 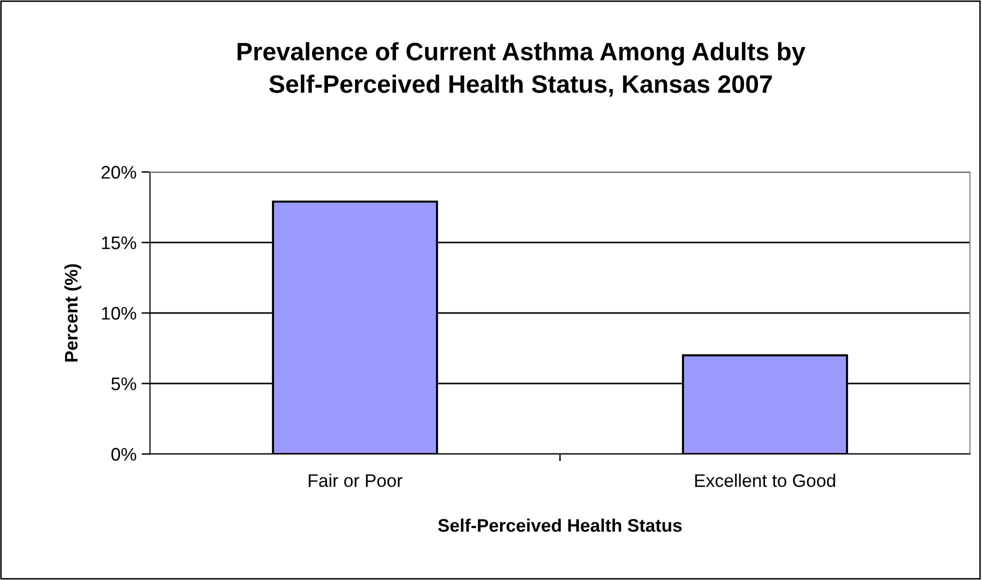 I want to click on y-axis-title: Percent (%), so click(x=73, y=313).